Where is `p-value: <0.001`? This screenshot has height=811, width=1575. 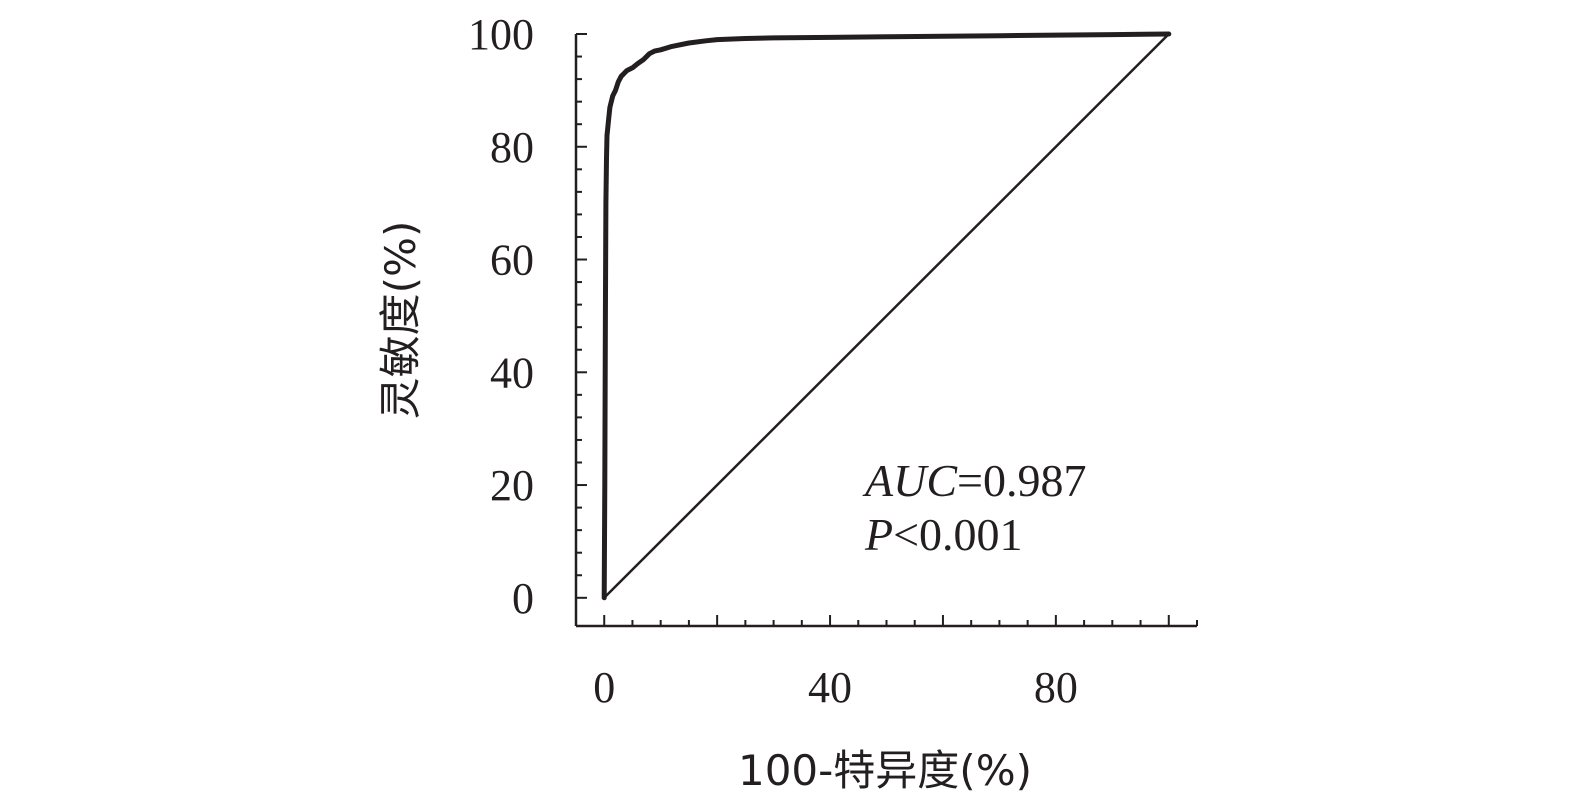
p-value: <0.001 is located at coordinates (957, 534).